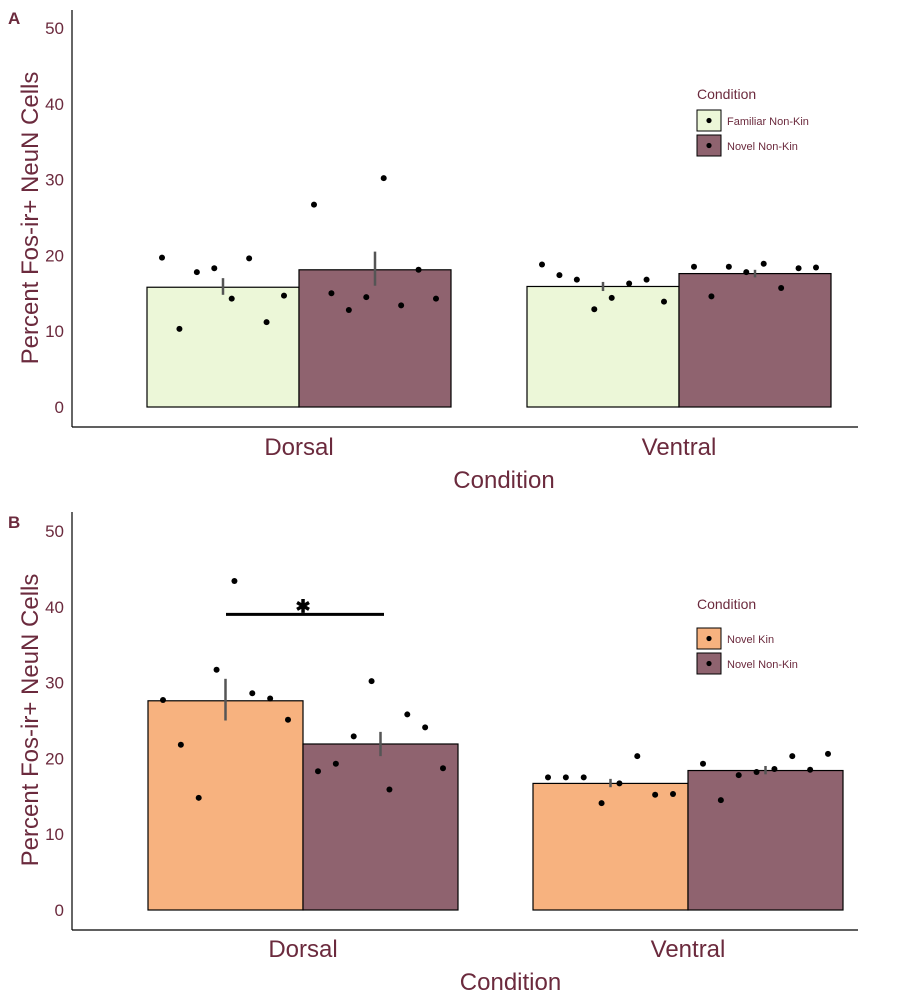 The height and width of the screenshot is (999, 907). What do you see at coordinates (14, 18) in the screenshot?
I see `panel-label: A` at bounding box center [14, 18].